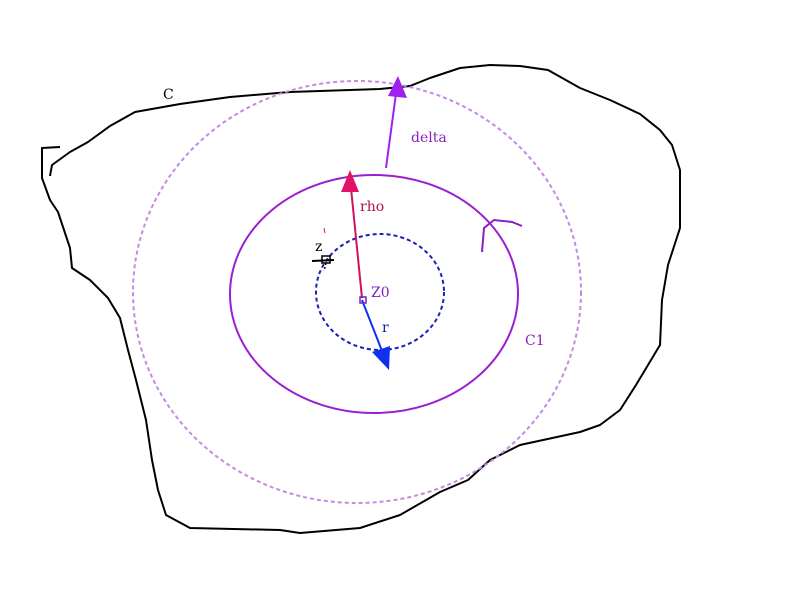  I want to click on rho-arrow, so click(354, 237).